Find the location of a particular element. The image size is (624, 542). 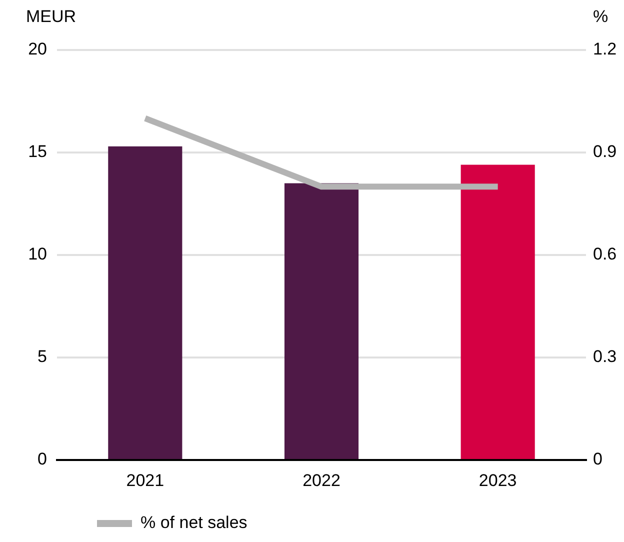

x-tick-label: 2021 is located at coordinates (145, 480).